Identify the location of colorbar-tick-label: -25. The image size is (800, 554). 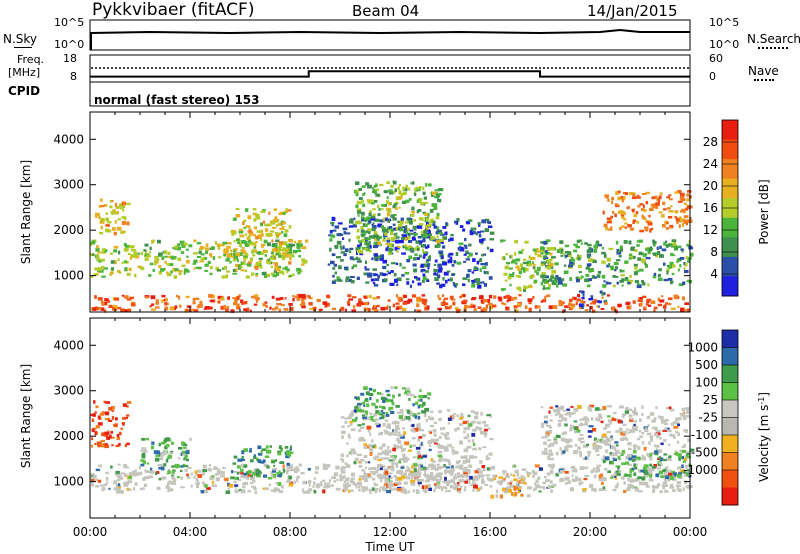
(708, 418).